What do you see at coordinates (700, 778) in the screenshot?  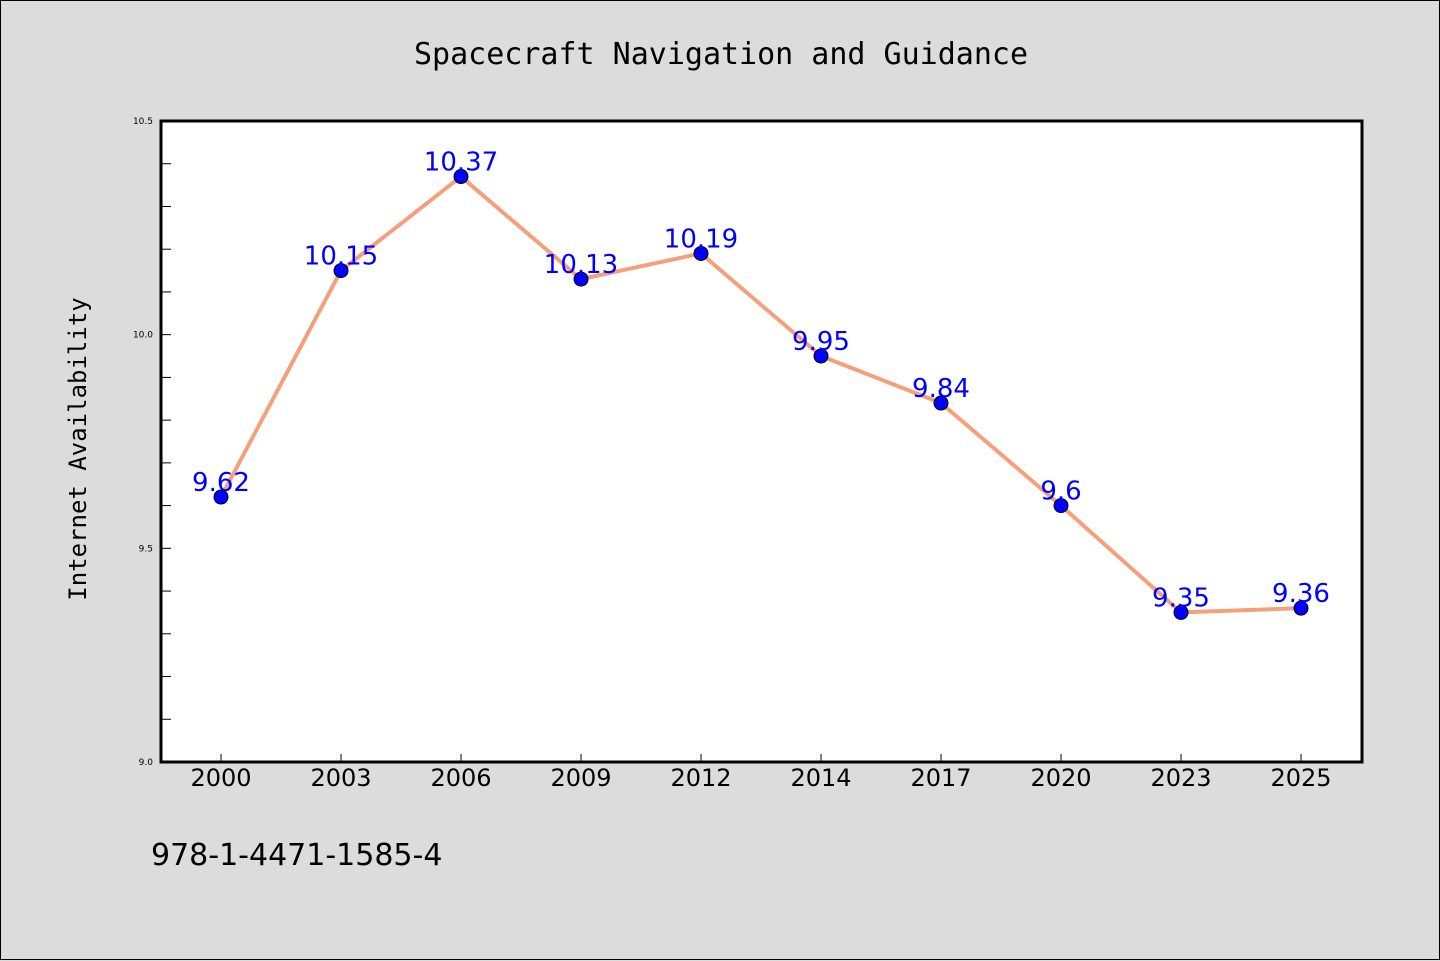 I see `x-tick-label: 2012` at bounding box center [700, 778].